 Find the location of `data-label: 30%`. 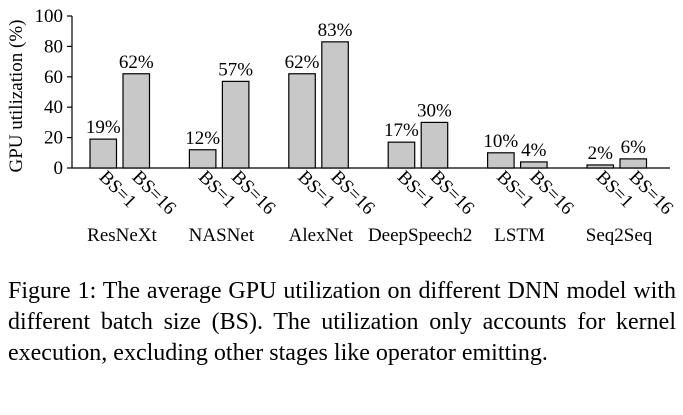

data-label: 30% is located at coordinates (434, 110).